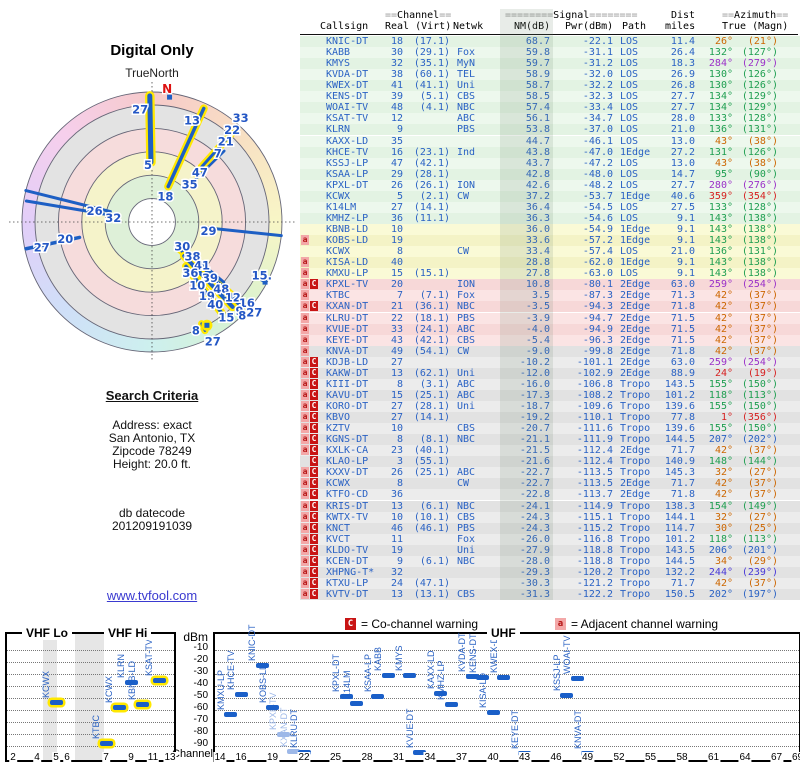  I want to click on cell-virtual-channel: (29.1), so click(431, 53).